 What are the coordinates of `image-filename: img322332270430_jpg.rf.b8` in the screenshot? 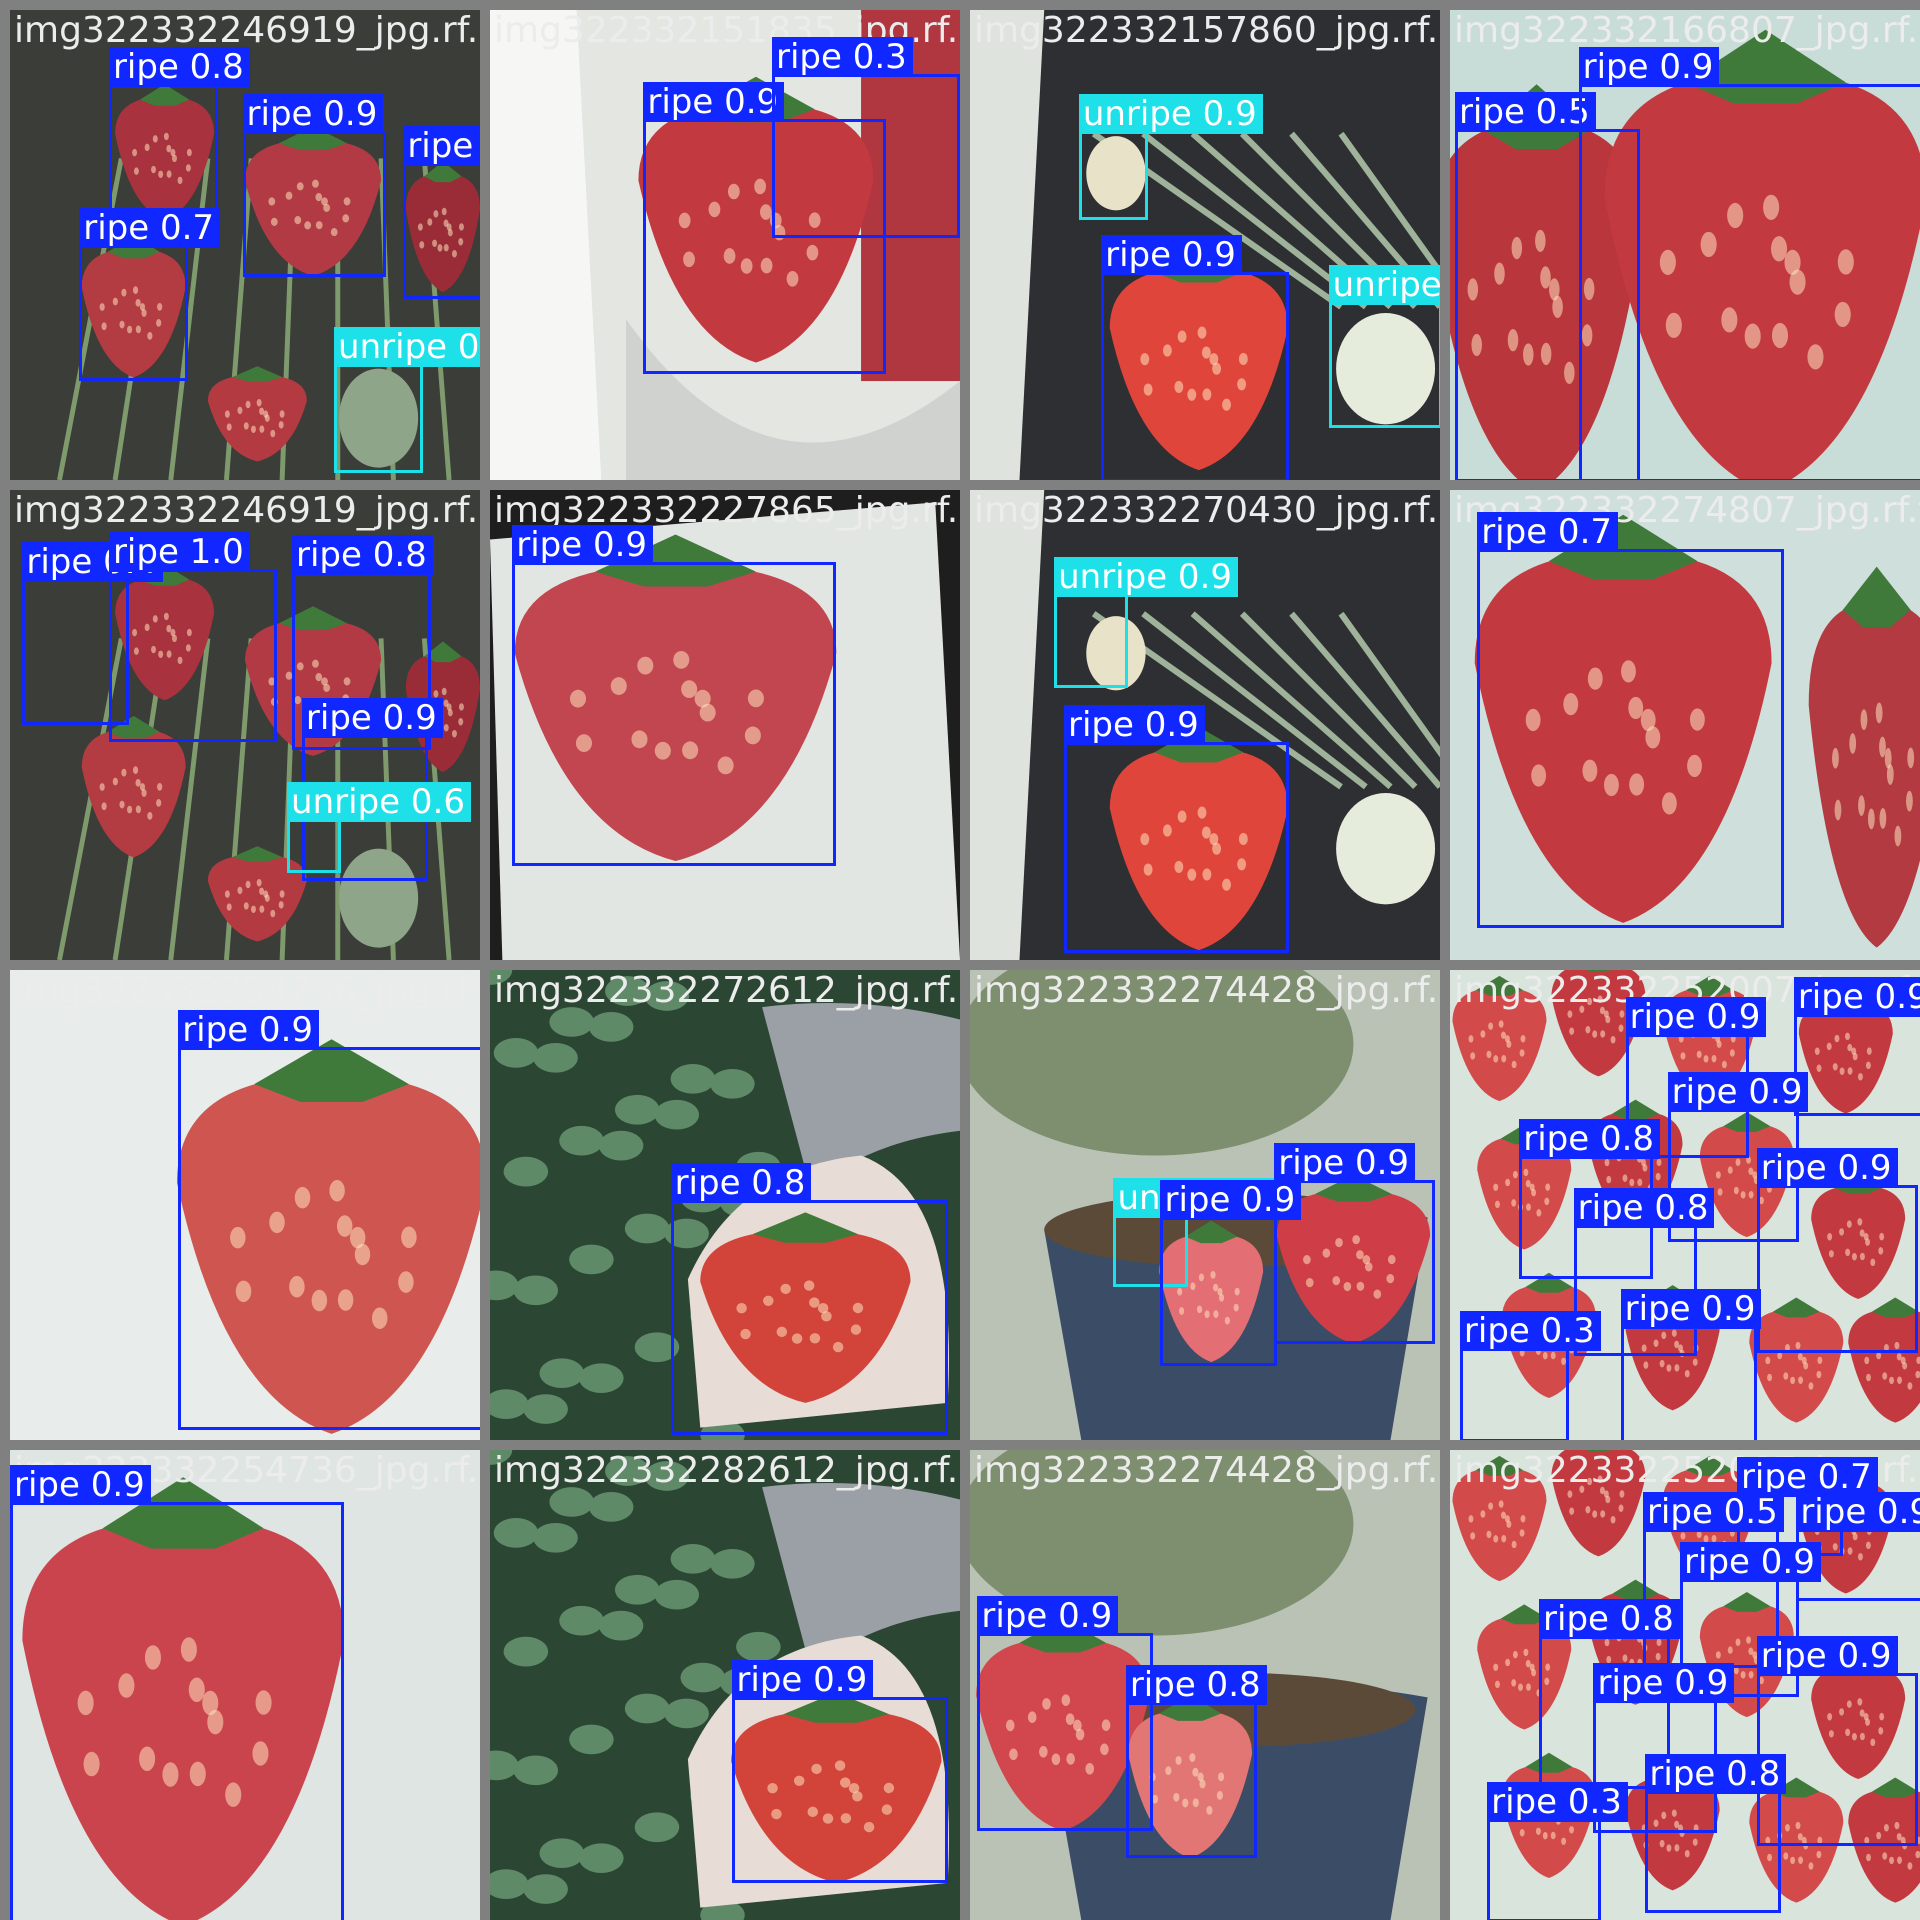 It's located at (1207, 510).